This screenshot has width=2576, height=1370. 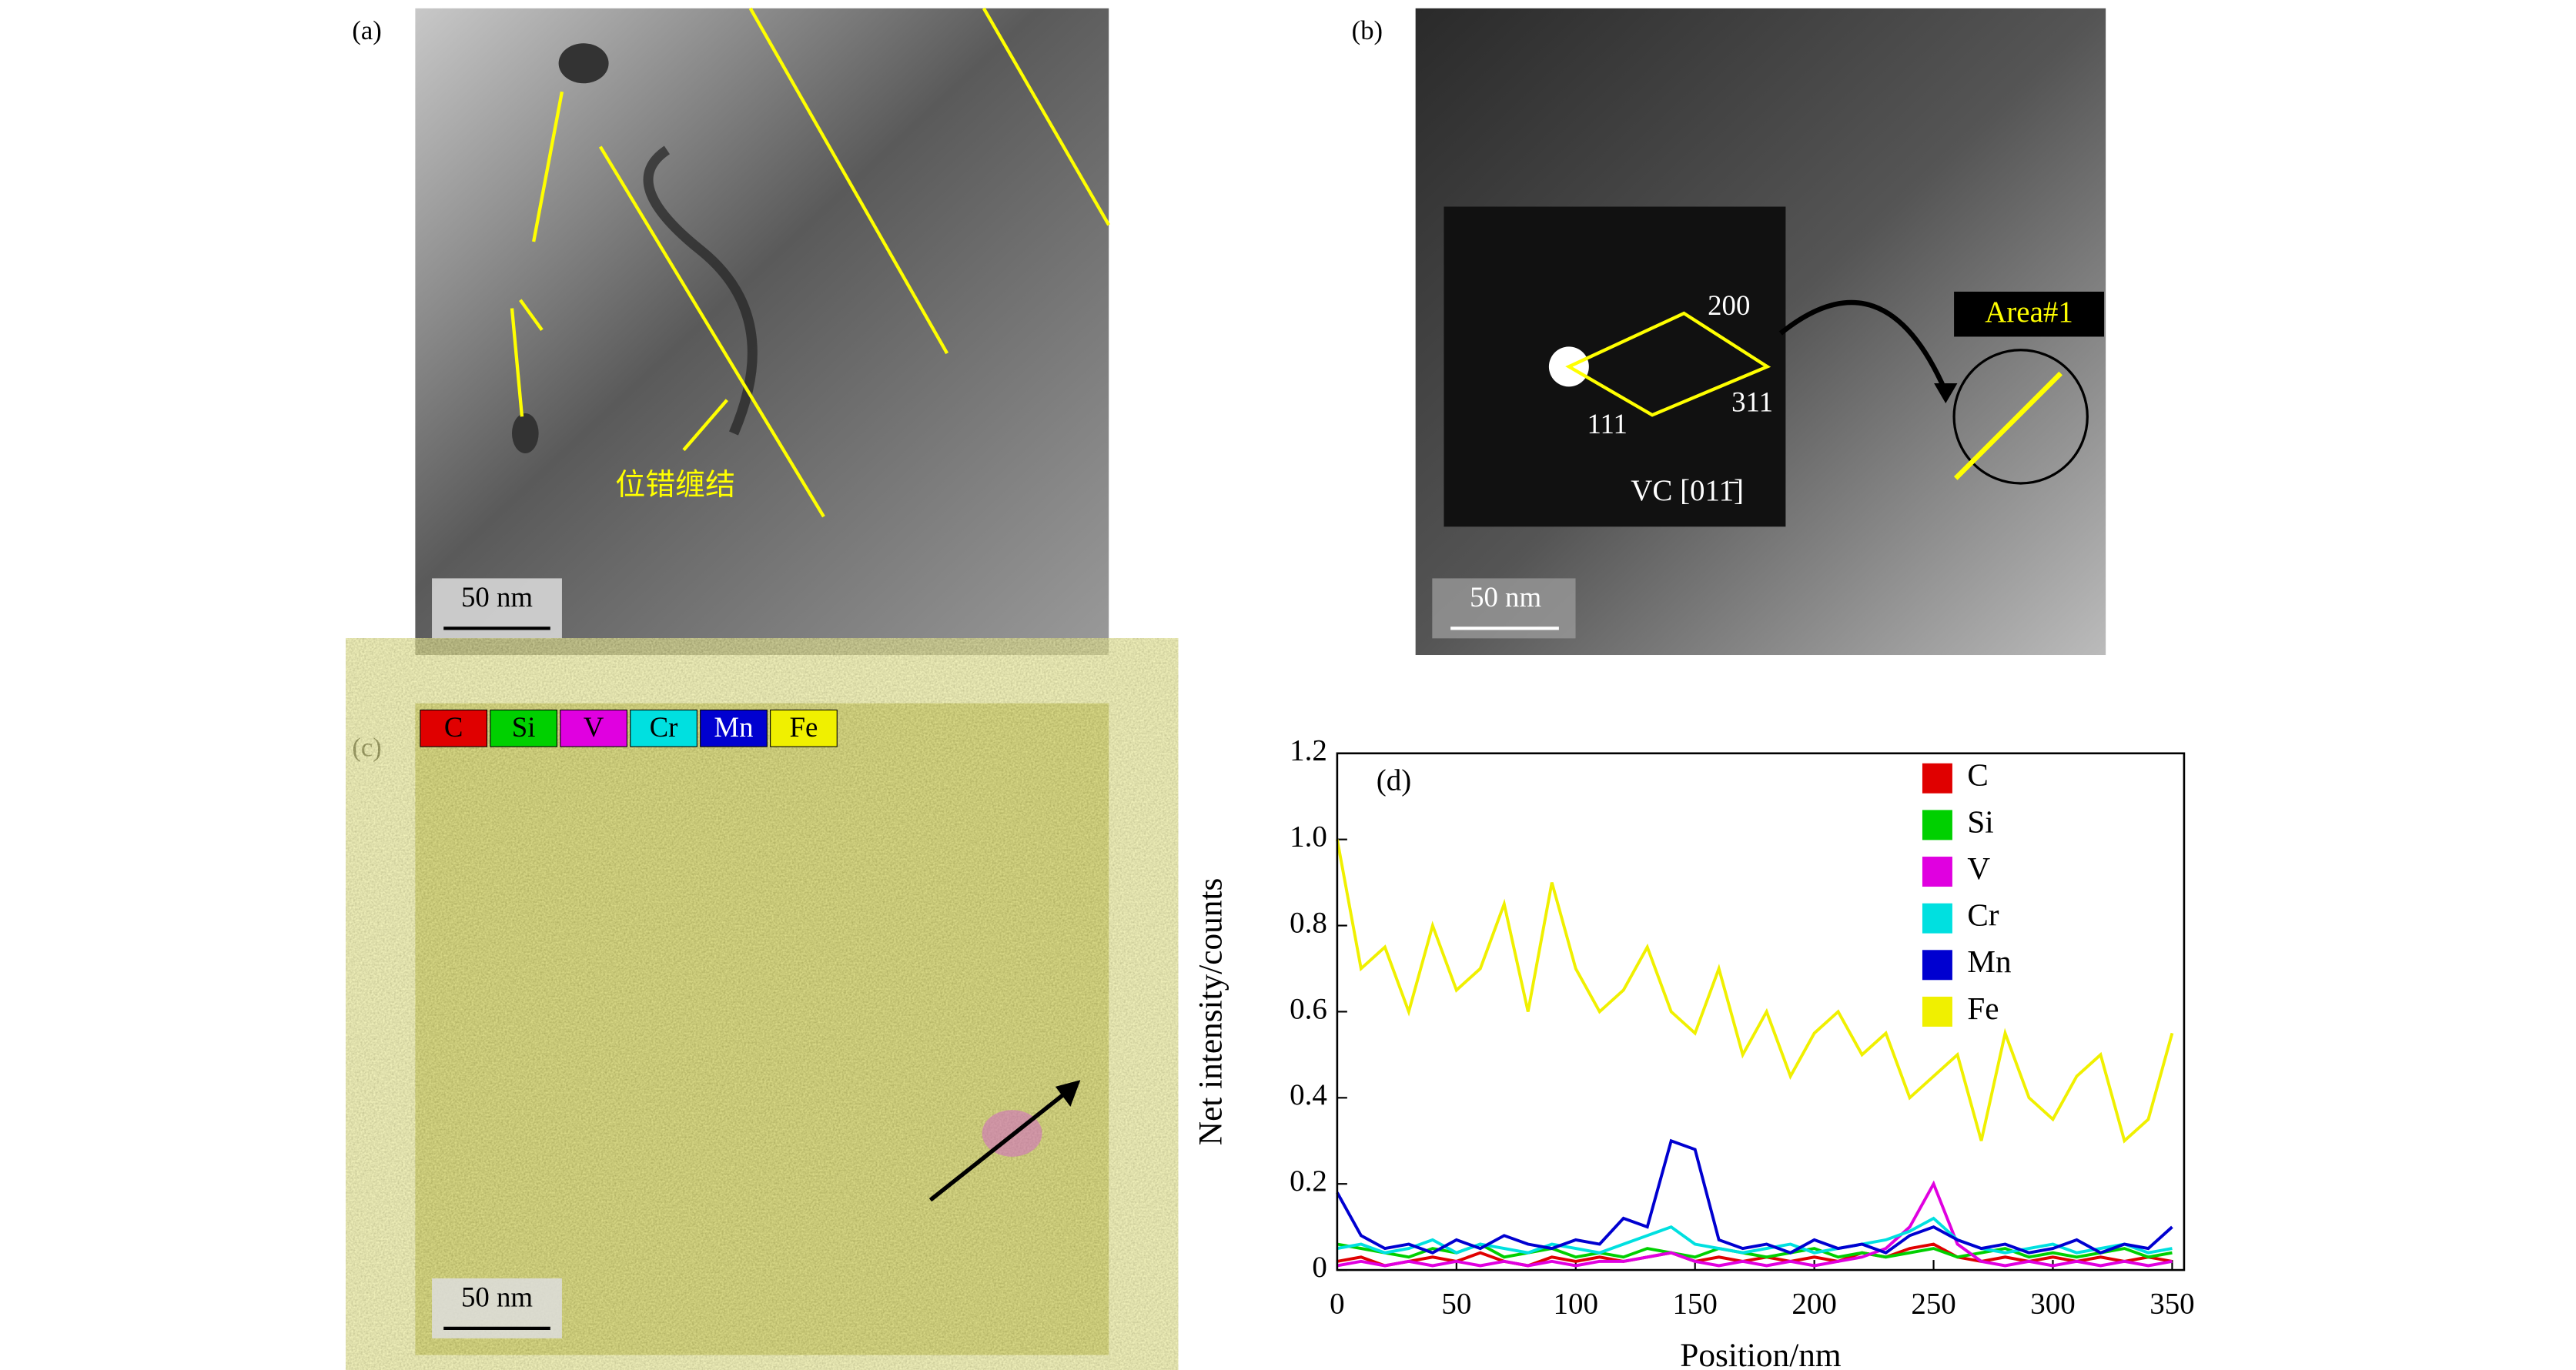 I want to click on y-tick-label: 0.4, so click(x=1309, y=1094).